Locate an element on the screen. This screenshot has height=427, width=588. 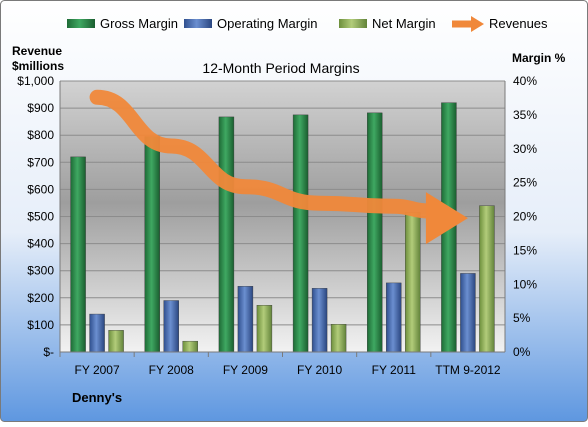
legend-swatch-operating-margin is located at coordinates (198, 23).